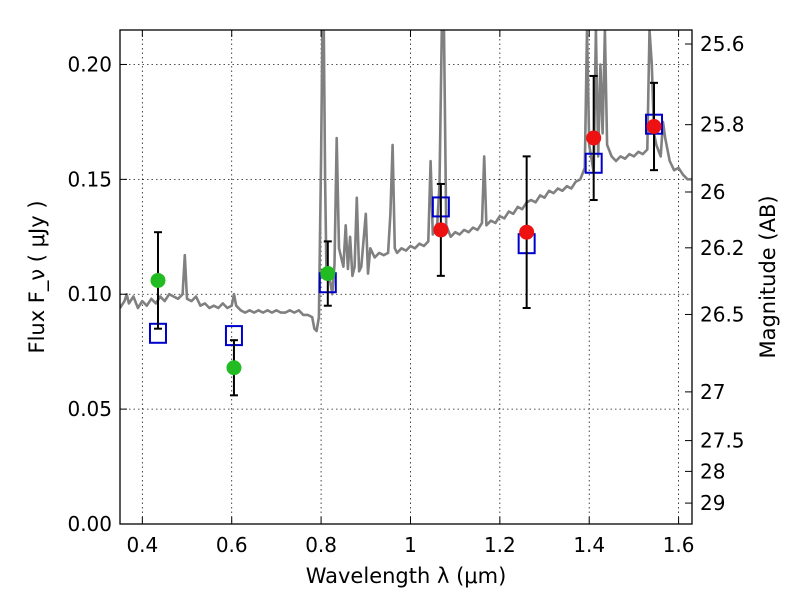 The width and height of the screenshot is (800, 600). What do you see at coordinates (722, 44) in the screenshot?
I see `y2-tick-label: 25.6` at bounding box center [722, 44].